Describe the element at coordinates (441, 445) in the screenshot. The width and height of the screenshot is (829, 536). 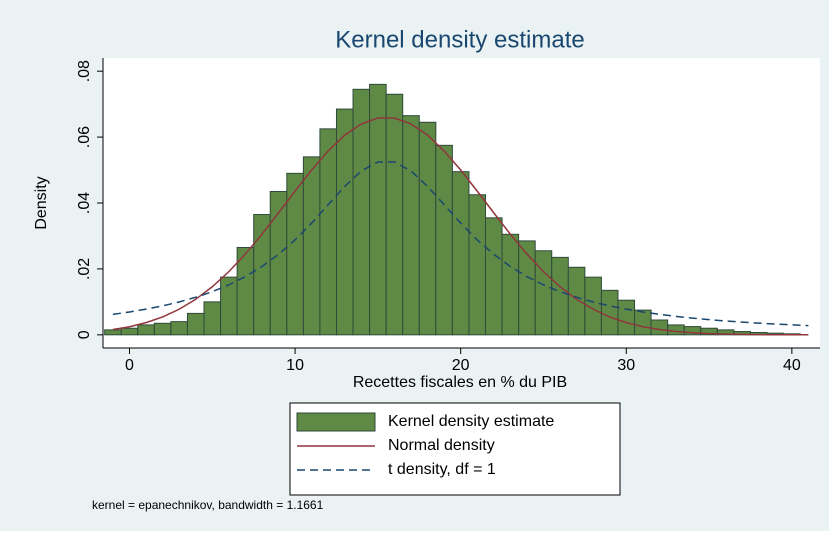
I see `legend-label: Normal density` at that location.